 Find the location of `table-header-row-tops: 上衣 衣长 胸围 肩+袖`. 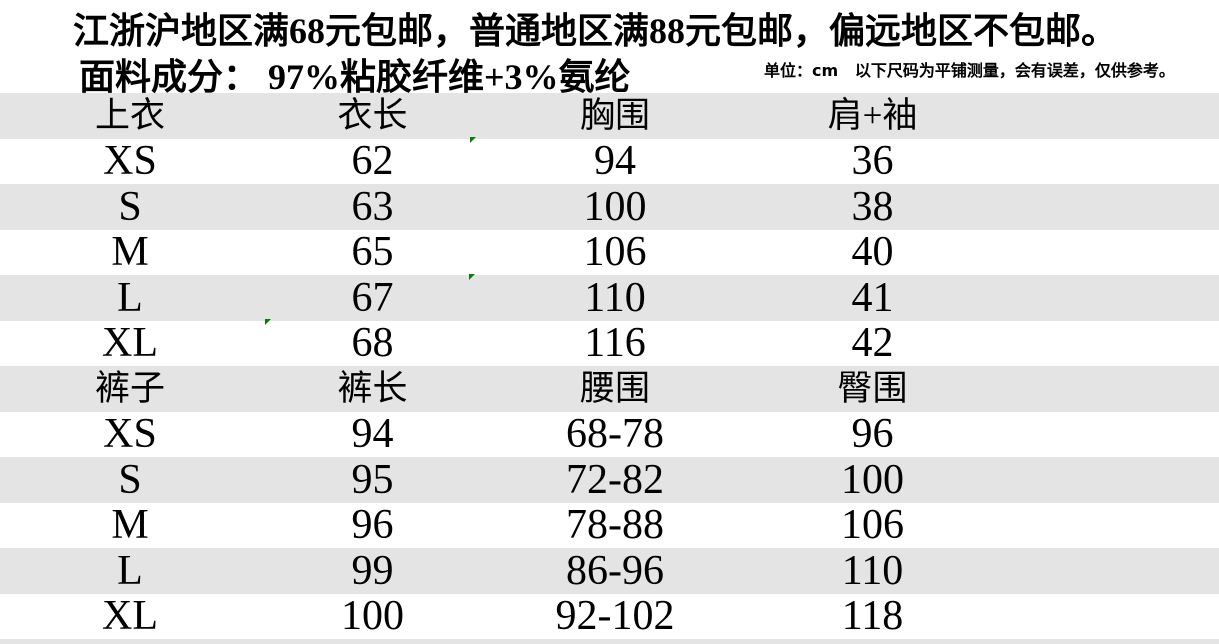

table-header-row-tops: 上衣 衣长 胸围 肩+袖 is located at coordinates (609, 116).